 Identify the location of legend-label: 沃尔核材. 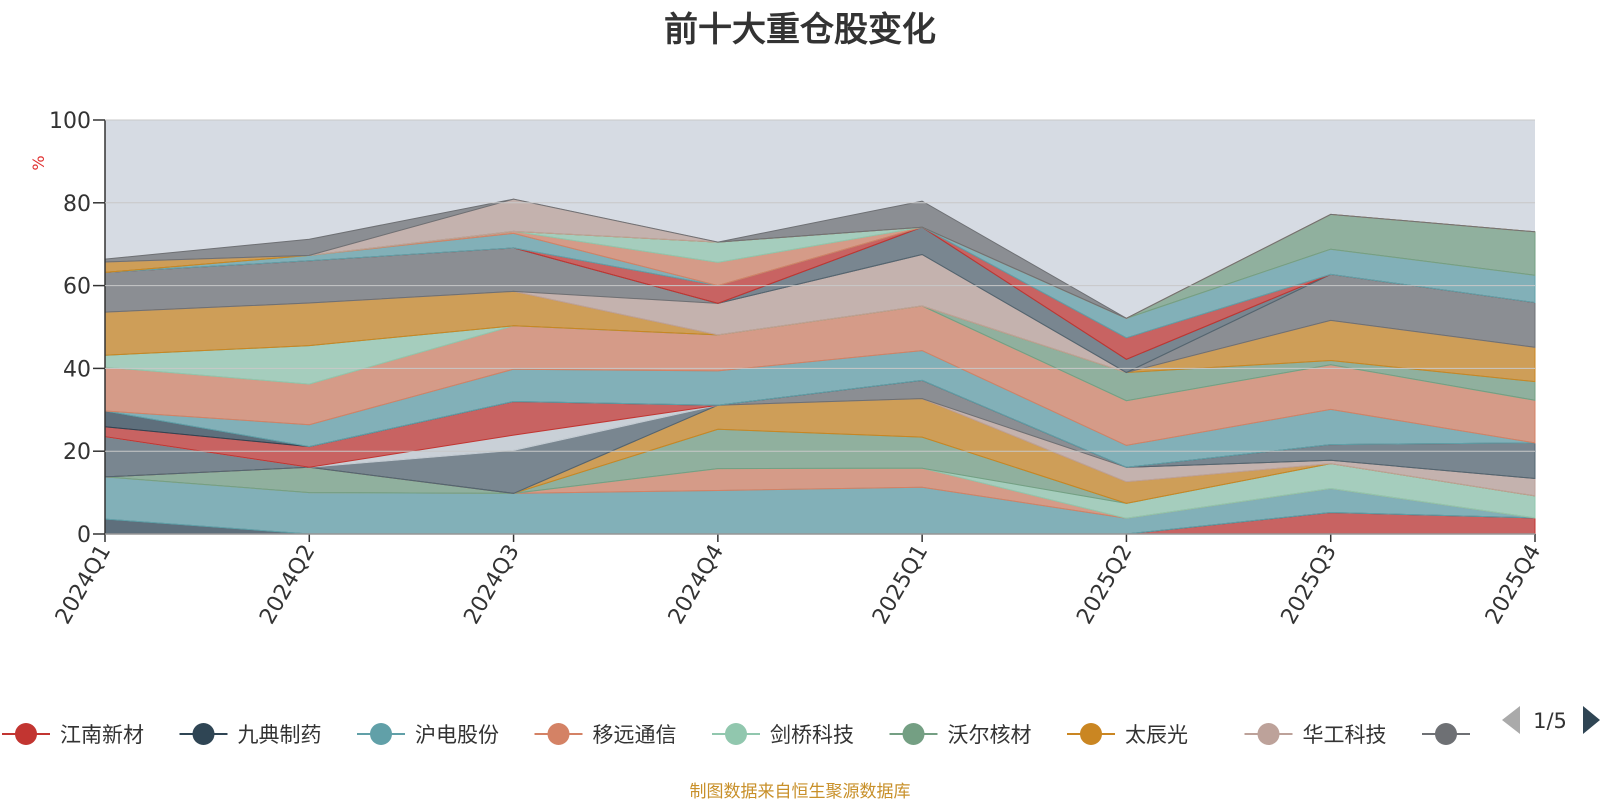
(990, 735).